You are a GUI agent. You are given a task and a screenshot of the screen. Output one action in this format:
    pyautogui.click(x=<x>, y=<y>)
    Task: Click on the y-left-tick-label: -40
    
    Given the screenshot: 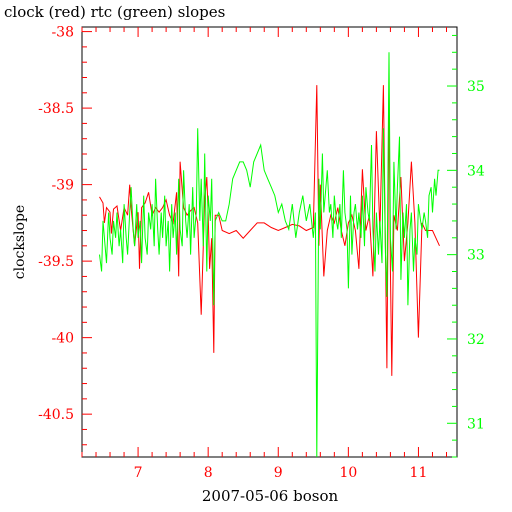 What is the action you would take?
    pyautogui.click(x=62, y=339)
    